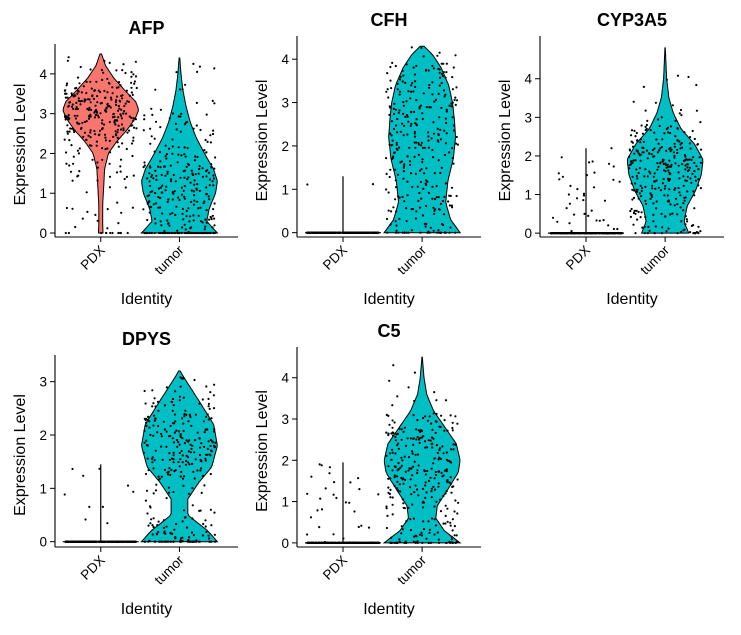 The height and width of the screenshot is (635, 741). What do you see at coordinates (43, 382) in the screenshot?
I see `y-tick-label: 3` at bounding box center [43, 382].